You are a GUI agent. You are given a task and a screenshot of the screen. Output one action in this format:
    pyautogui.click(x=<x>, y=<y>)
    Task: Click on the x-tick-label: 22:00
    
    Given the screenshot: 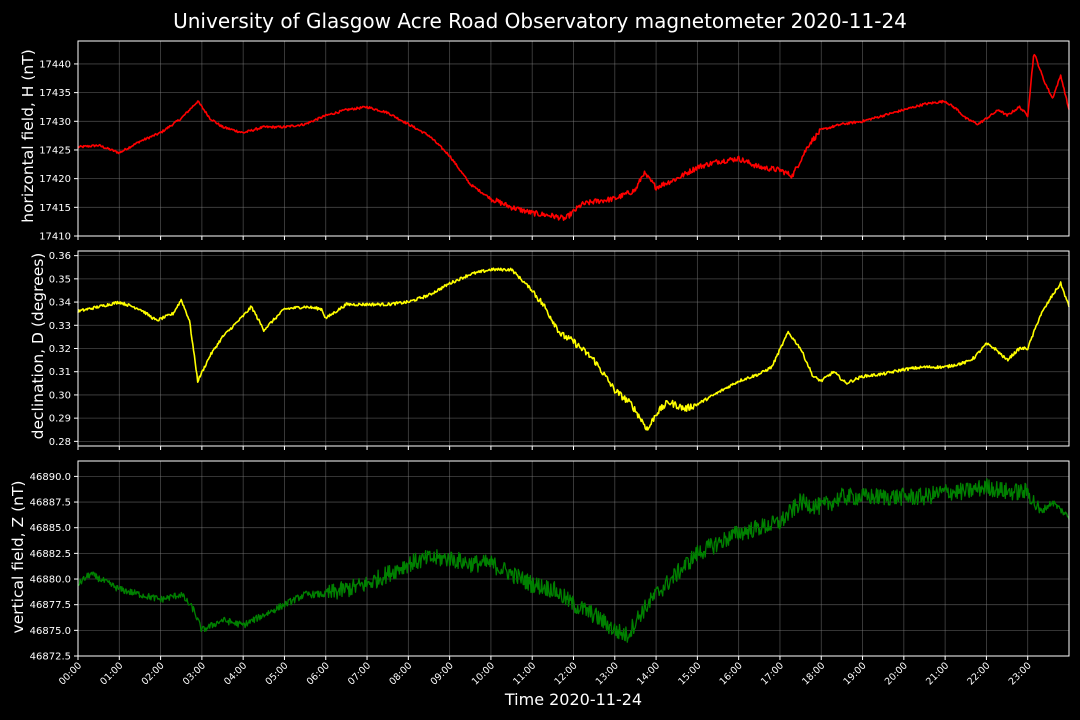 What is the action you would take?
    pyautogui.click(x=978, y=673)
    